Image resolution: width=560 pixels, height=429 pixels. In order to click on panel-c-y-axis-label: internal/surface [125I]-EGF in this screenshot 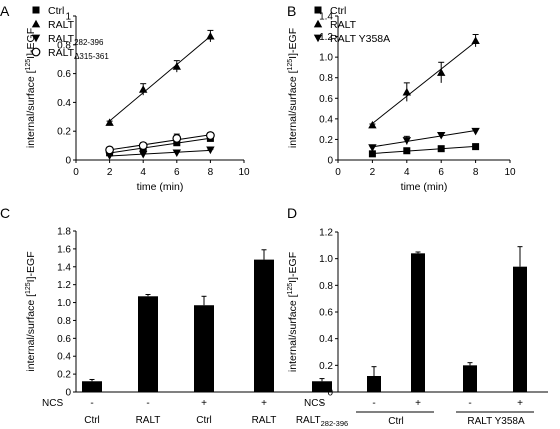, I will do `click(31, 311)`.